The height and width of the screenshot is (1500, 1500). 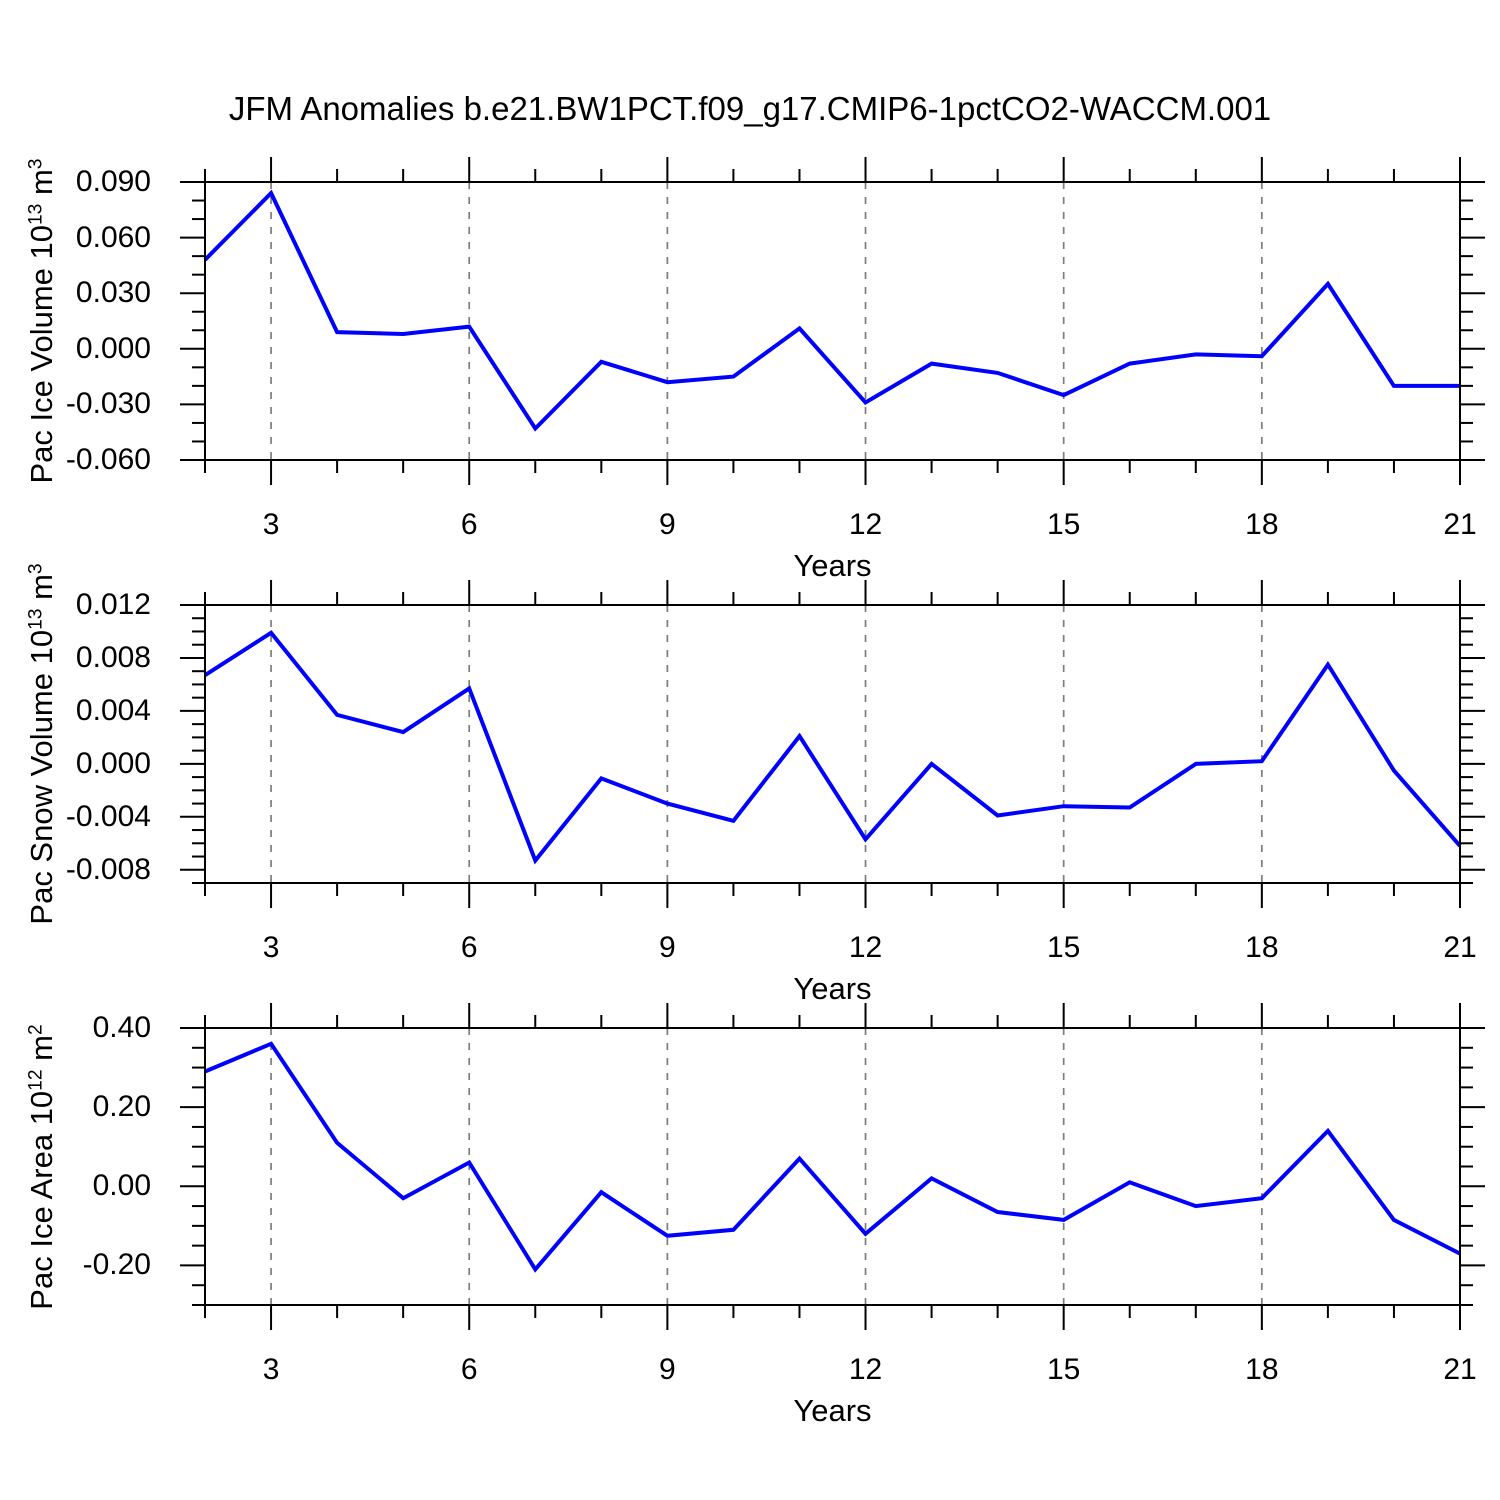 I want to click on y-tick-label: 0.030, so click(x=113, y=293).